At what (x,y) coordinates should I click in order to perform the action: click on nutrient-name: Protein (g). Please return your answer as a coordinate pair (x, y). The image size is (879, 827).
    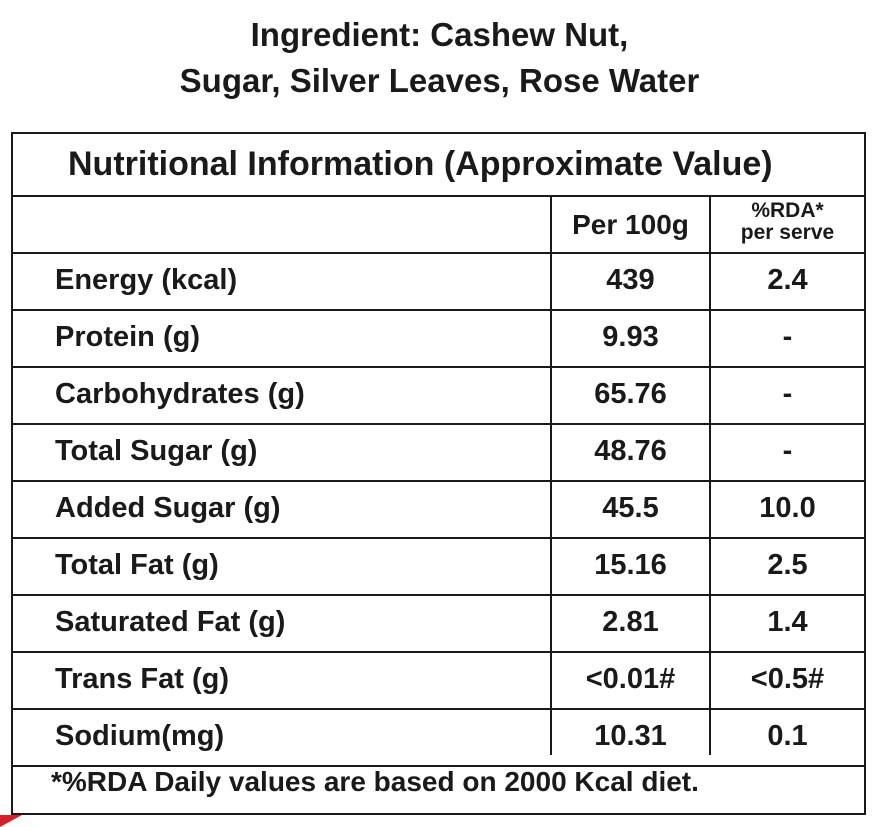
    Looking at the image, I should click on (127, 337).